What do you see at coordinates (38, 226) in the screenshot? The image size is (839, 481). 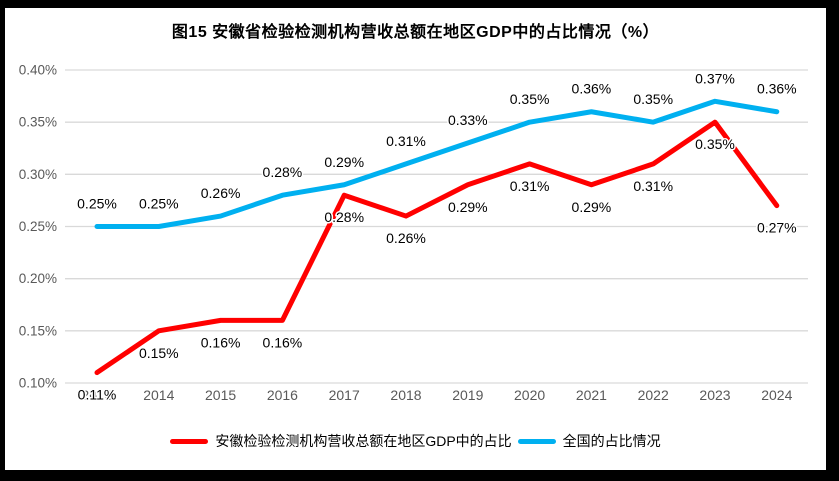 I see `y-axis-tick-label: 0.25%` at bounding box center [38, 226].